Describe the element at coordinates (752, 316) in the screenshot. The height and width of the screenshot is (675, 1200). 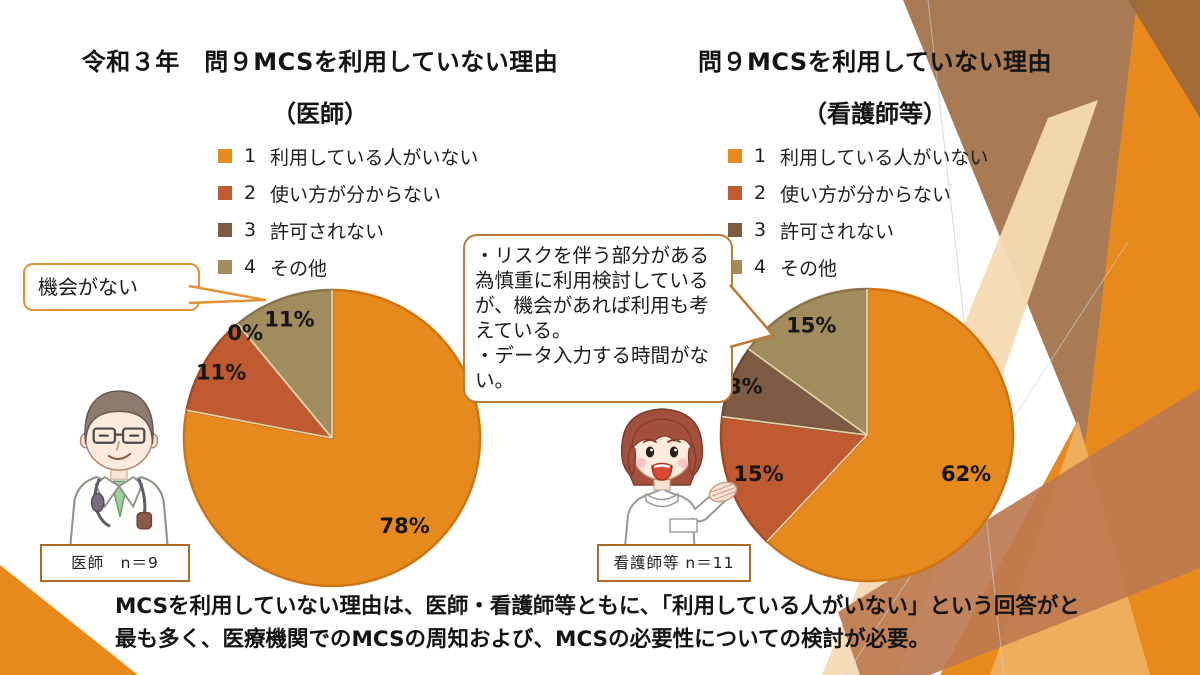
I see `nurse-callout-tail` at that location.